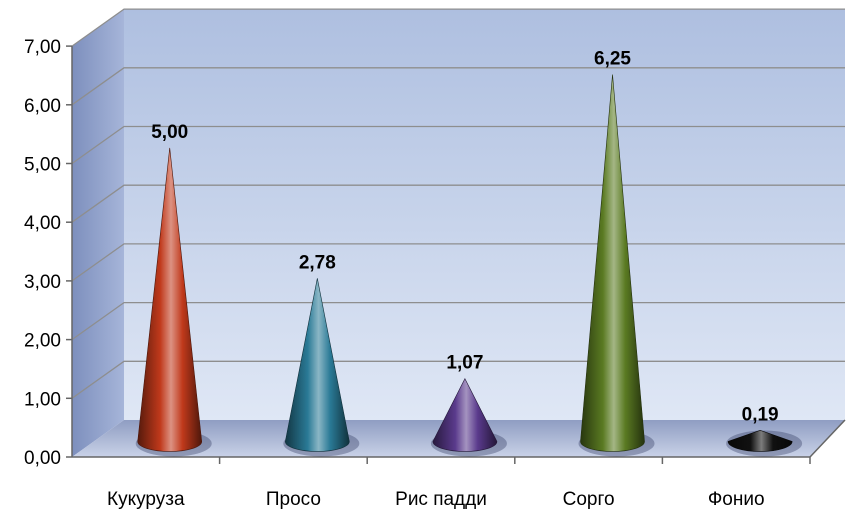  Describe the element at coordinates (98, 233) in the screenshot. I see `side-wall` at that location.